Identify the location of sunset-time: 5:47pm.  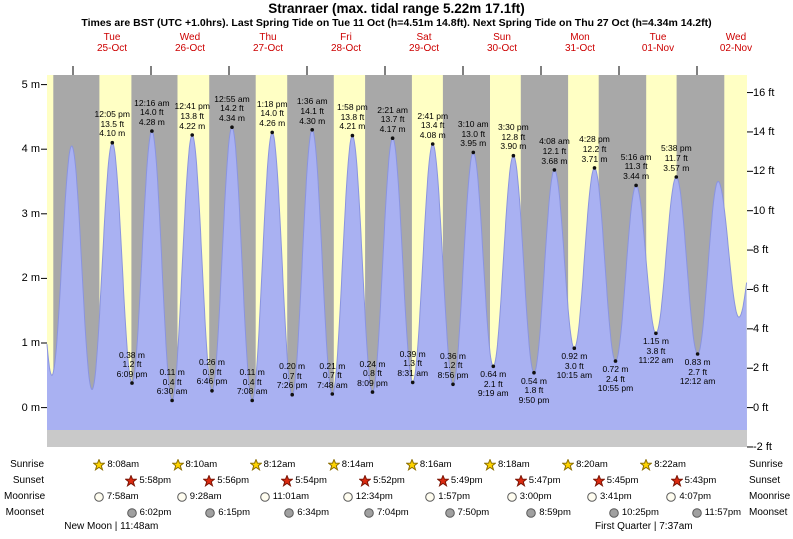
(544, 480).